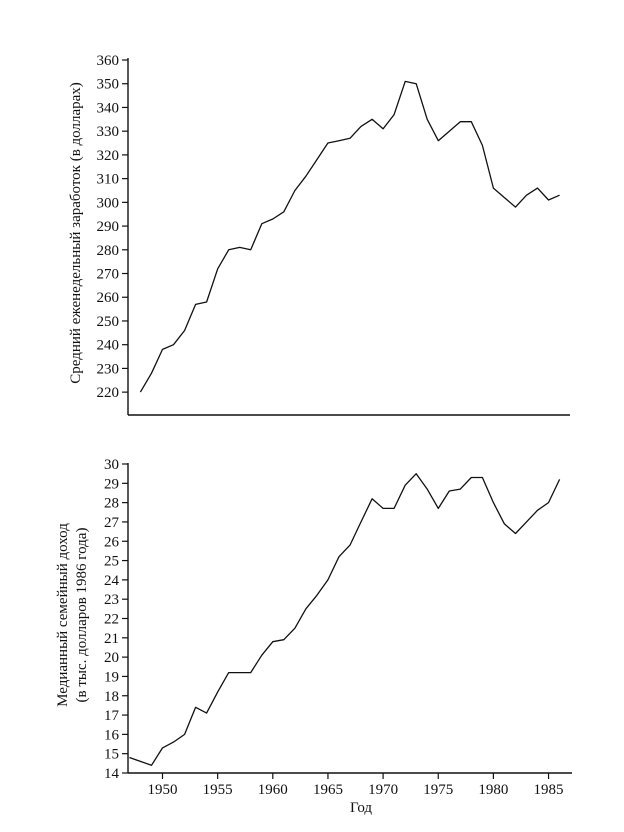 The height and width of the screenshot is (832, 624). What do you see at coordinates (111, 465) in the screenshot?
I see `income-y-tick-label: 30` at bounding box center [111, 465].